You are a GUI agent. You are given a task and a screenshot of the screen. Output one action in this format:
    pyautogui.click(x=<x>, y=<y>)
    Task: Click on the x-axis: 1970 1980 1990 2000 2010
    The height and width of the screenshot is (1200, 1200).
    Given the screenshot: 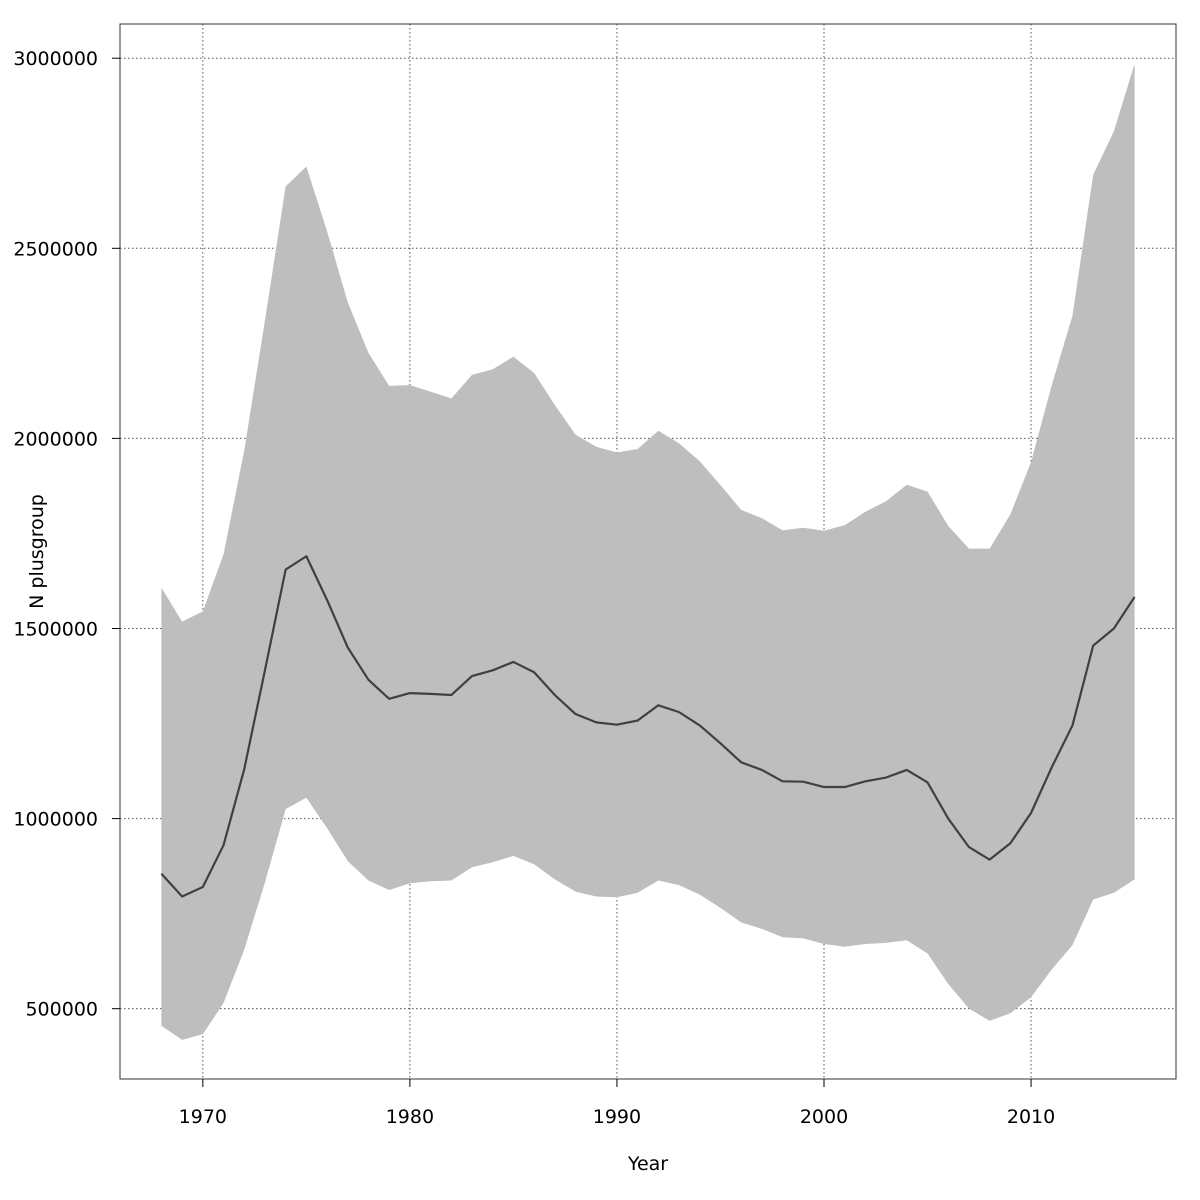 What is the action you would take?
    pyautogui.click(x=617, y=1103)
    